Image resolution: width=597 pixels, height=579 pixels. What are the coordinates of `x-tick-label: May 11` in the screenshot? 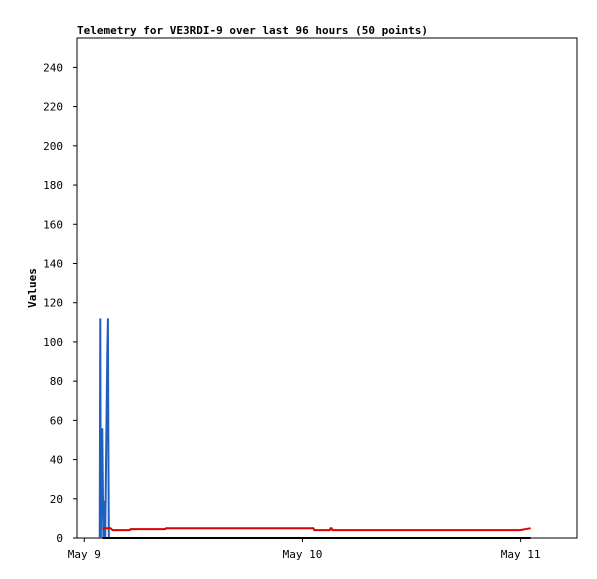 It's located at (521, 554).